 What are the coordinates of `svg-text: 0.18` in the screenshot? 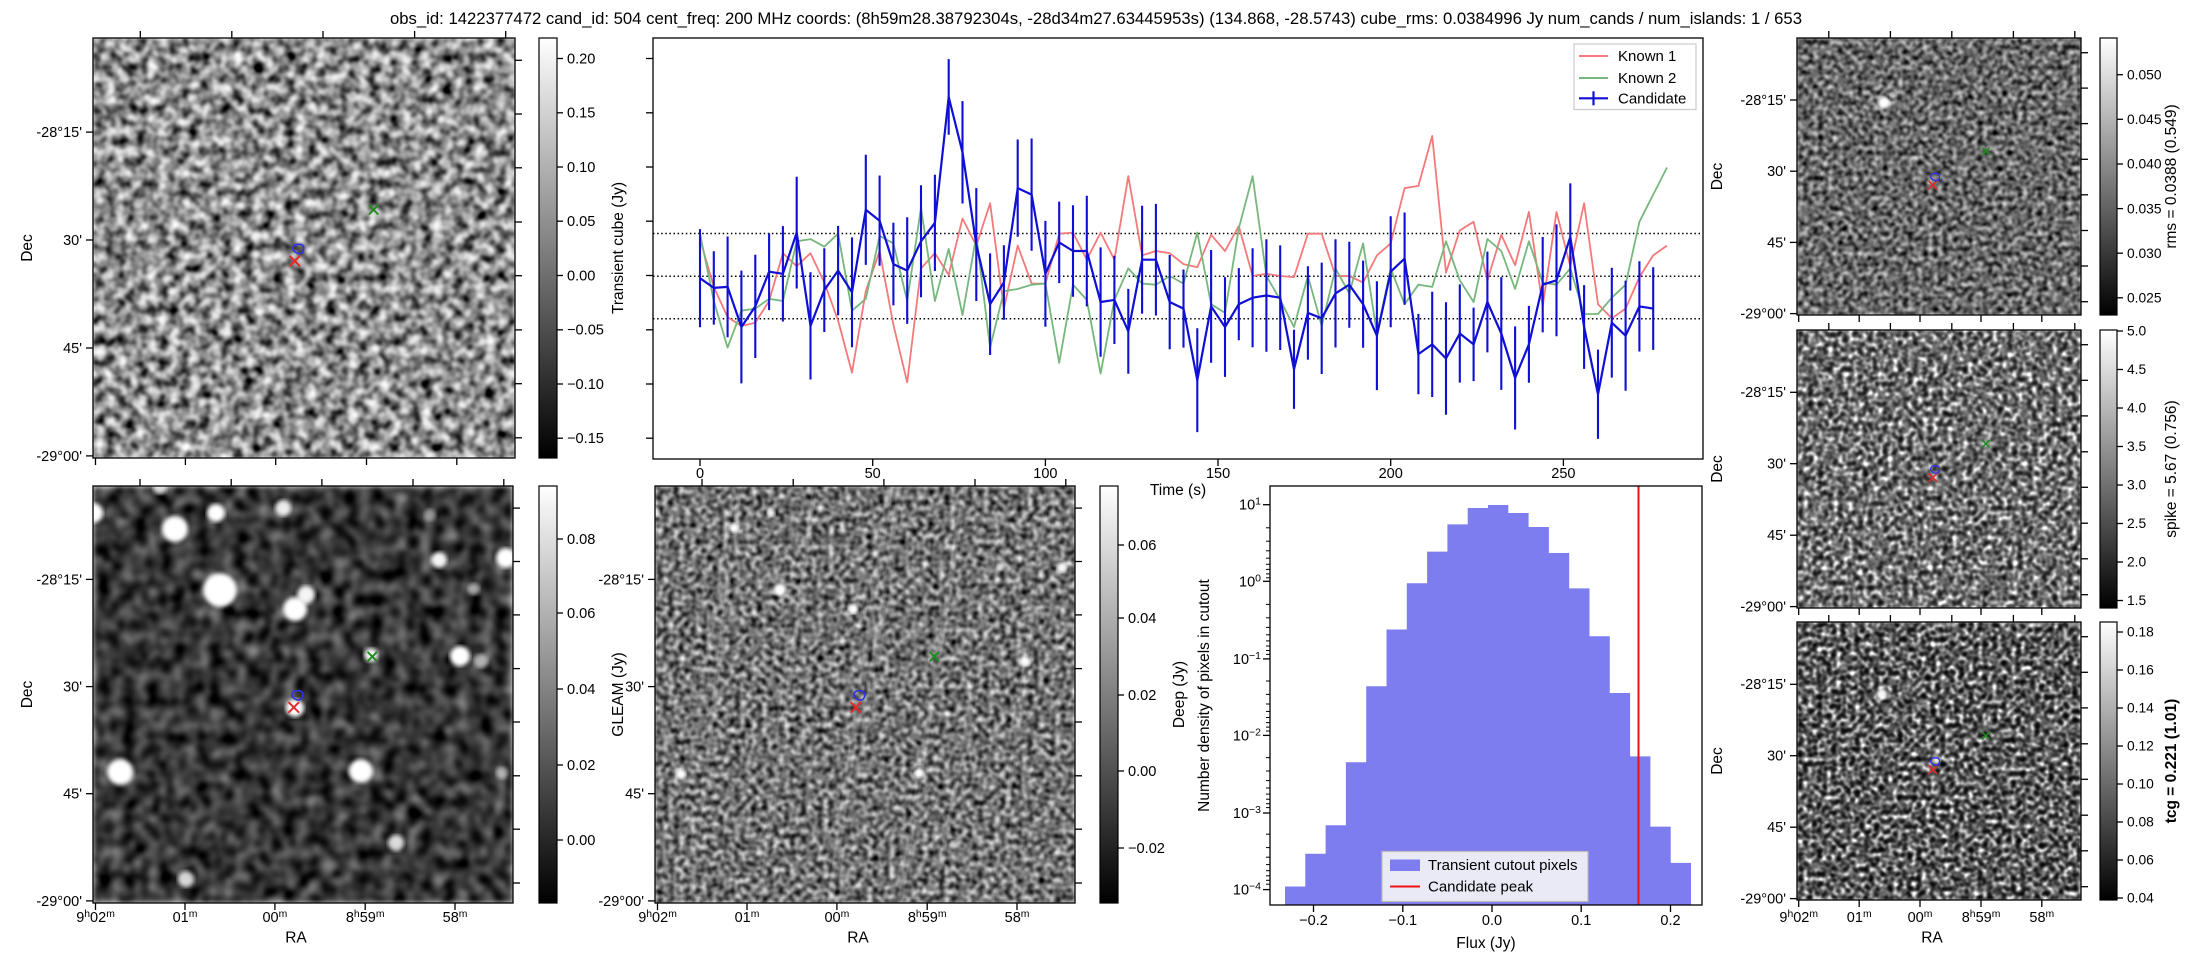 It's located at (2140, 632).